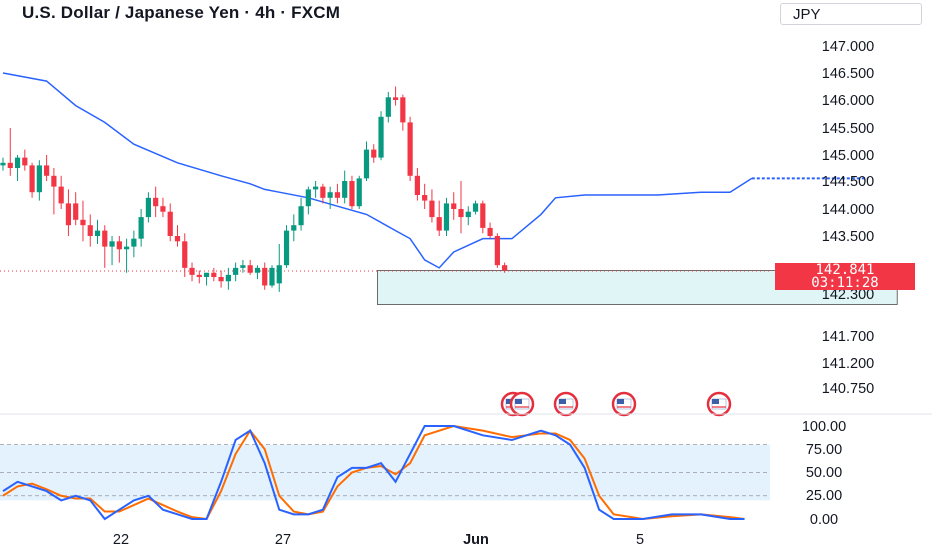  Describe the element at coordinates (181, 12) in the screenshot. I see `chart-title: U.S. Dollar / Japanese Yen · 4h · FXCM` at that location.